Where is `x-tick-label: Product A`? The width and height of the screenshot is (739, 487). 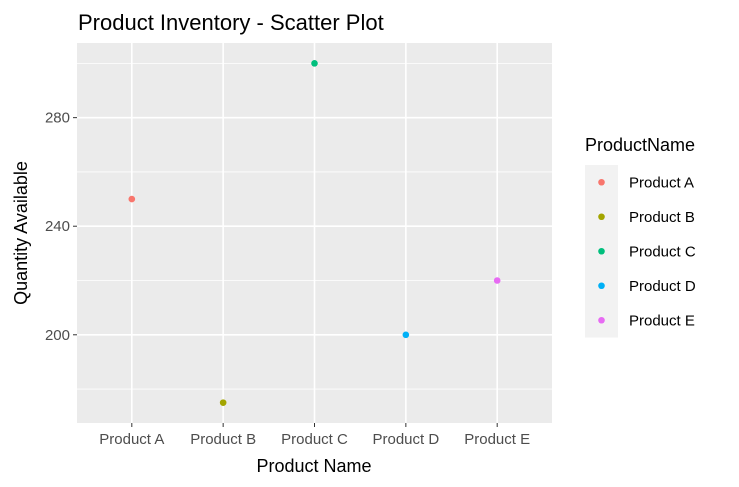
x-tick-label: Product A is located at coordinates (131, 439).